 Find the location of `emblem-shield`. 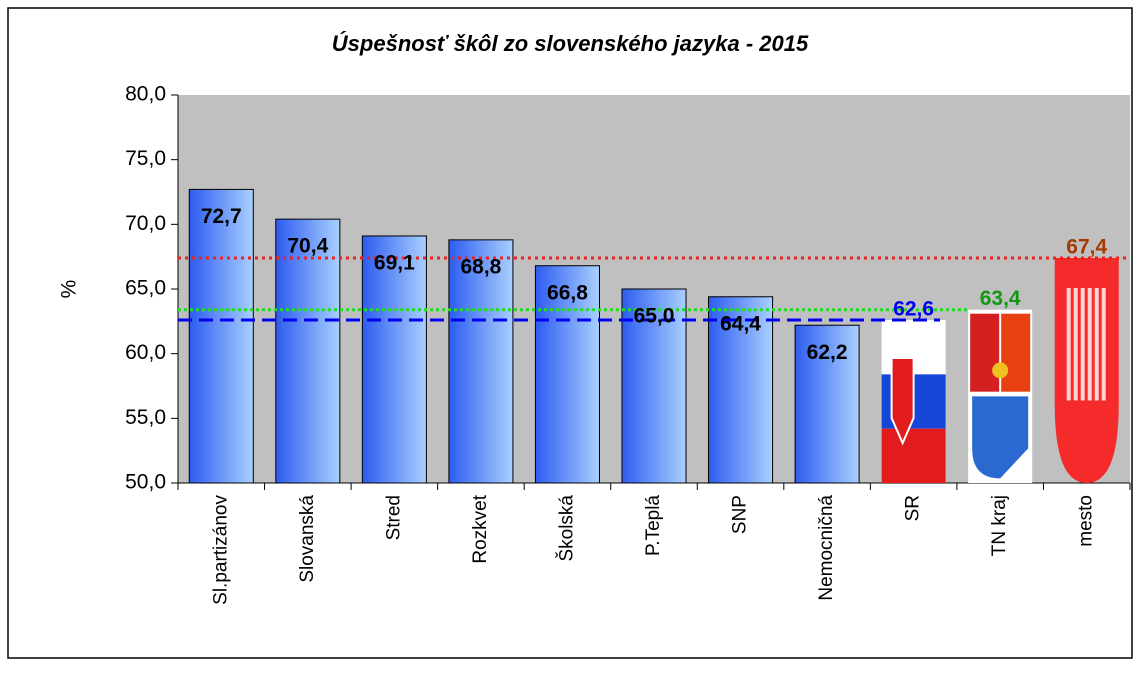

emblem-shield is located at coordinates (1086, 370).